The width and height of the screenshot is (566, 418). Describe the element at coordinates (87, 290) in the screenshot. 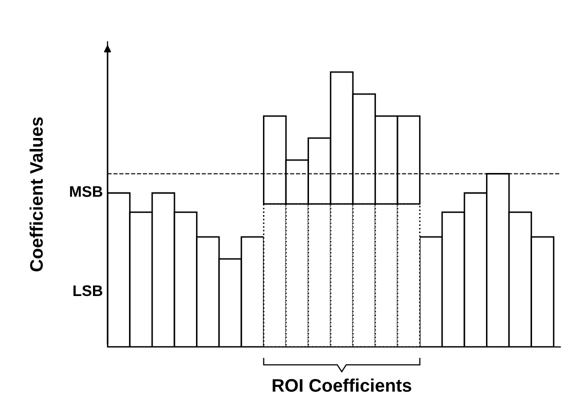

I see `text: LSB` at that location.